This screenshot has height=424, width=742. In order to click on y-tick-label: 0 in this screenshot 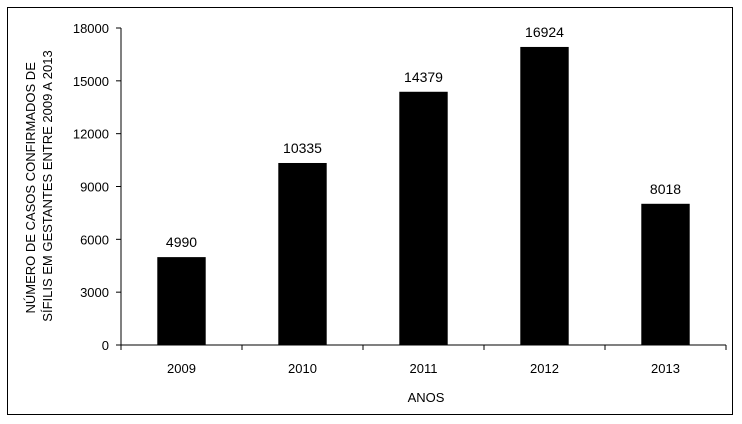, I will do `click(105, 345)`.